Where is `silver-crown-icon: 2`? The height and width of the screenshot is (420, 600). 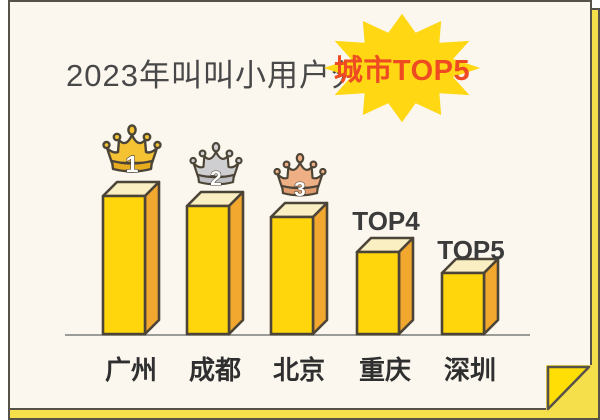 silver-crown-icon: 2 is located at coordinates (216, 166).